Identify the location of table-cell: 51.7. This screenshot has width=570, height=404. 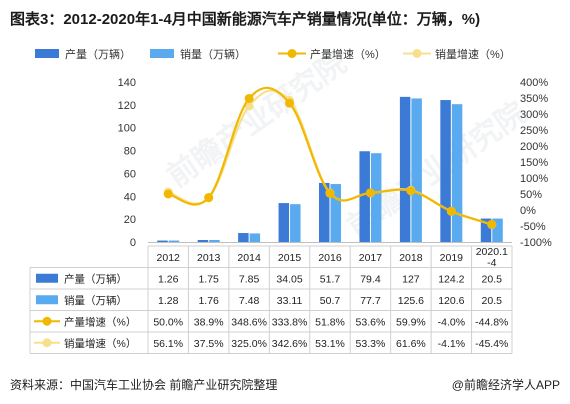
(330, 279).